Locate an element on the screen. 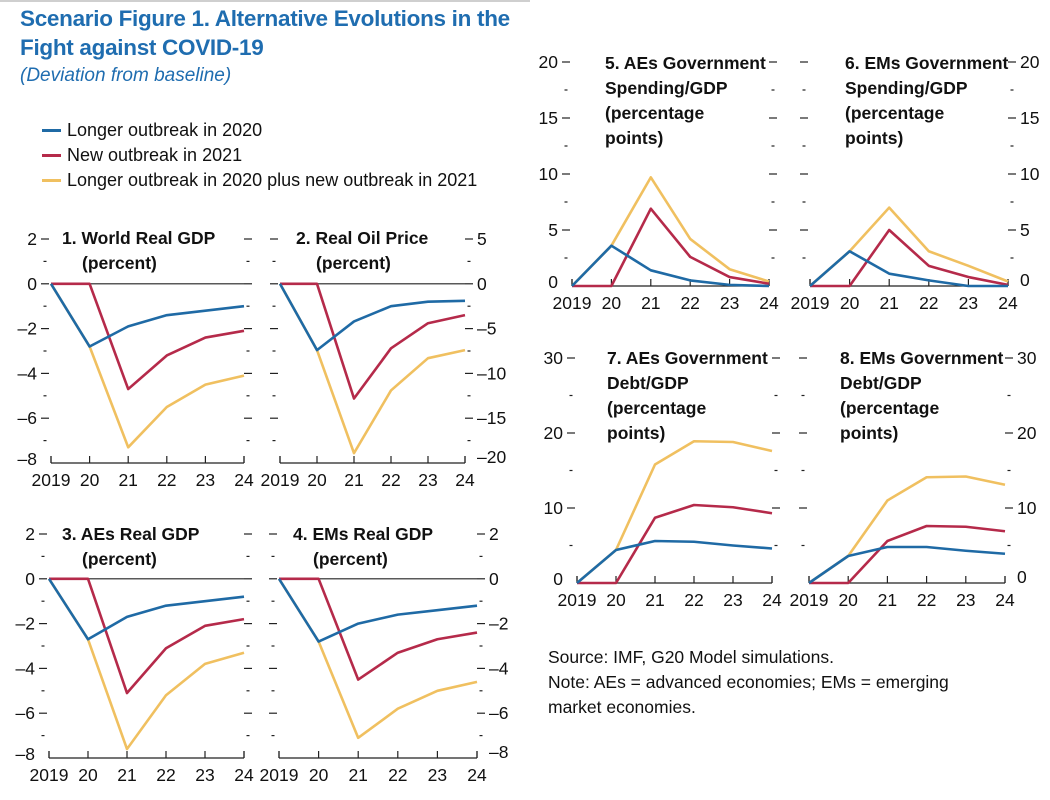  abbrev-note-line-2: market economies. is located at coordinates (622, 707).